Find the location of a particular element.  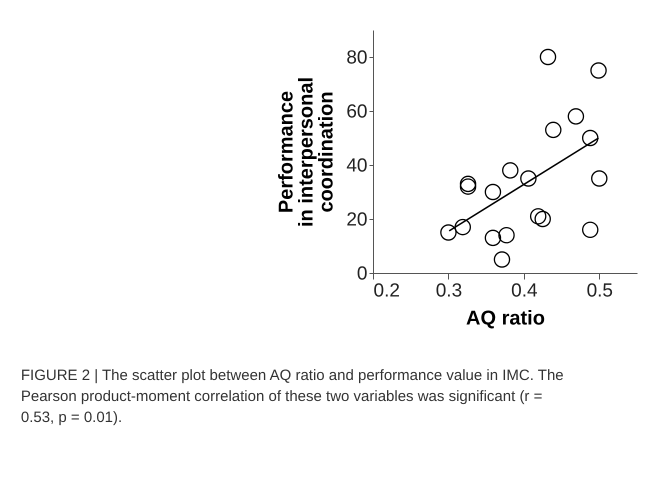

y-tick-label: 40 is located at coordinates (357, 166).